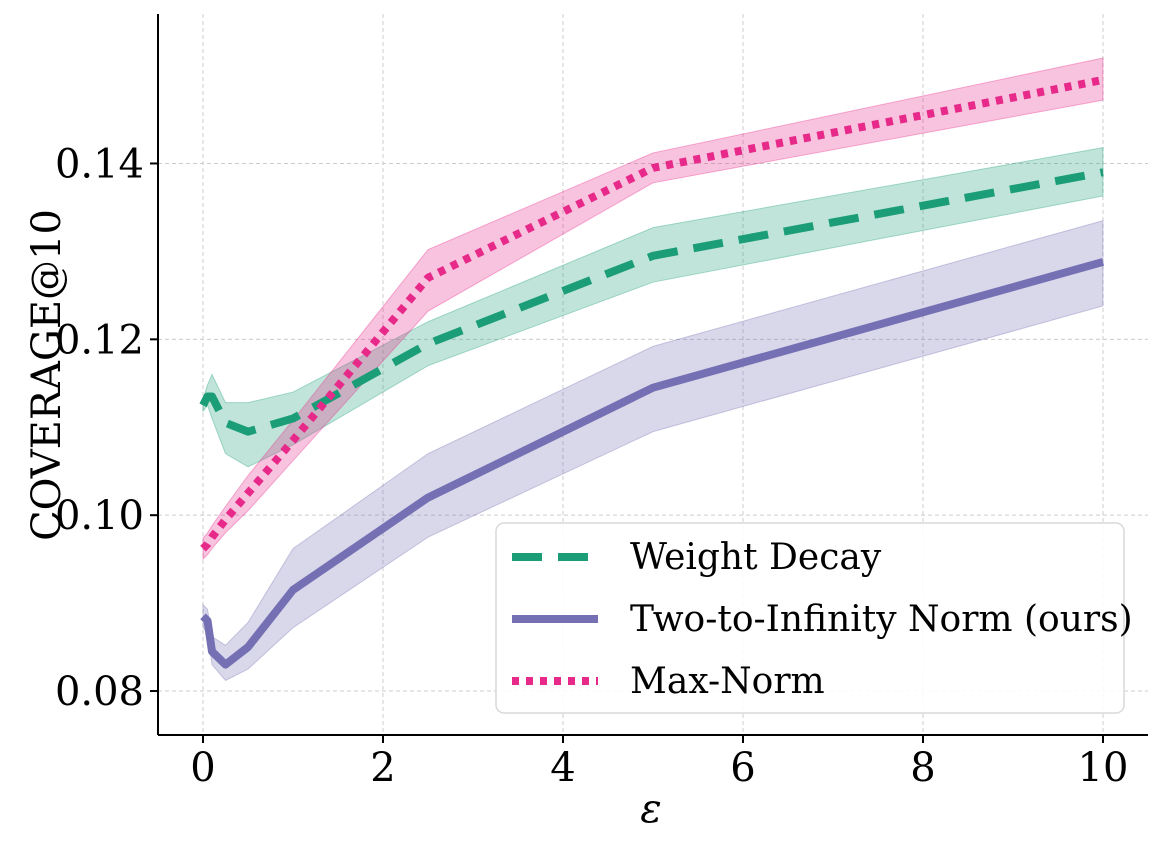 The height and width of the screenshot is (858, 1162). Describe the element at coordinates (881, 619) in the screenshot. I see `legend-label-1: Two-to-Infinity Norm (ours)` at that location.